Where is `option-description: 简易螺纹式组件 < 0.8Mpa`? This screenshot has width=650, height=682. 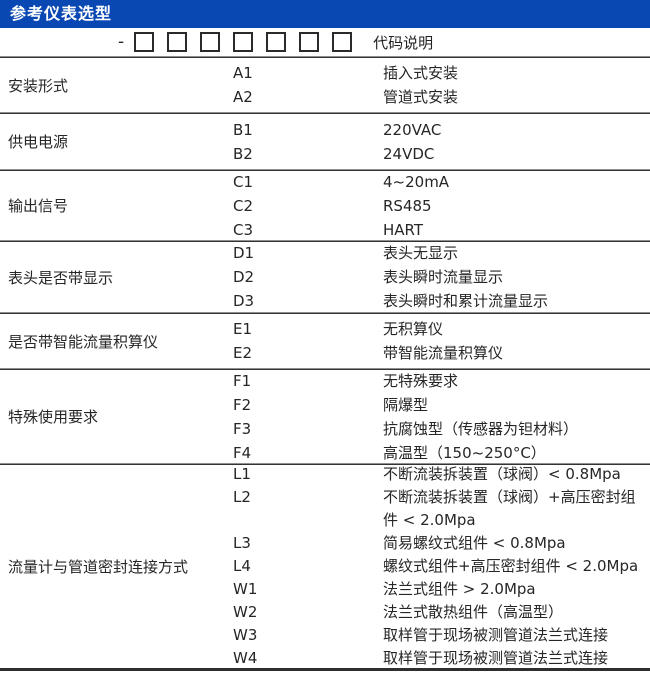
option-description: 简易螺纹式组件 < 0.8Mpa is located at coordinates (474, 543).